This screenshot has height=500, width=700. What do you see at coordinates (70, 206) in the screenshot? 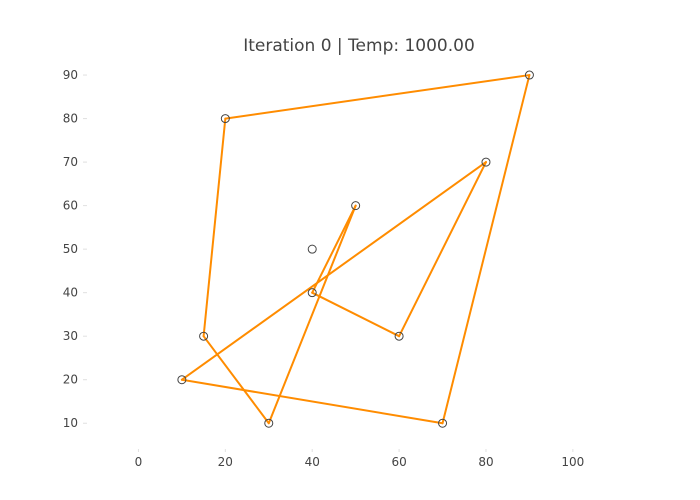
I see `y-tick-label: 60` at bounding box center [70, 206].